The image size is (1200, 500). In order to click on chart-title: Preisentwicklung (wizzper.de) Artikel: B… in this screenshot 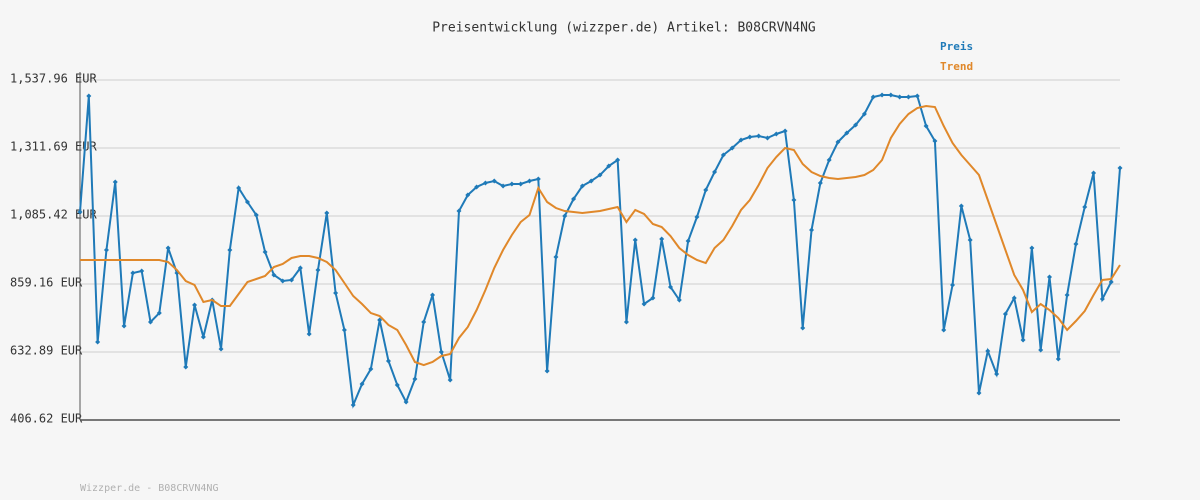, I will do `click(624, 28)`.